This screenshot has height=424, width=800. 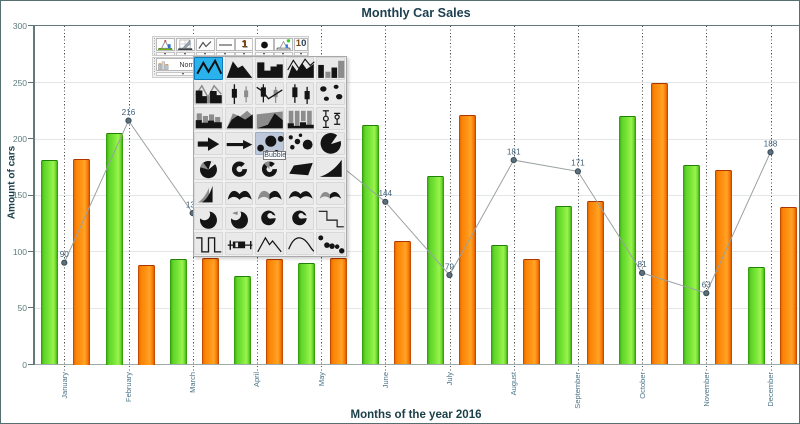 I want to click on svg-text: 181, so click(x=514, y=151).